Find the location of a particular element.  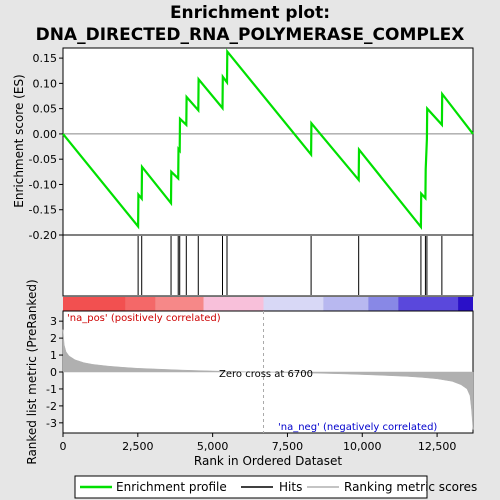

es-y-tick-label: -0.10 is located at coordinates (43, 184).